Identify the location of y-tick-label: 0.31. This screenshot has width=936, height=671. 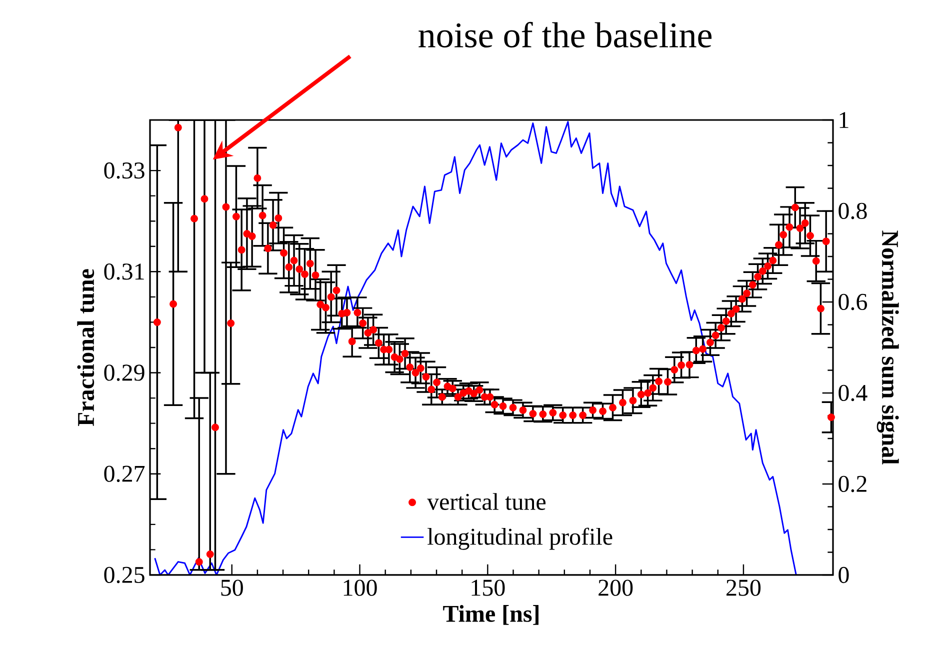
(124, 272).